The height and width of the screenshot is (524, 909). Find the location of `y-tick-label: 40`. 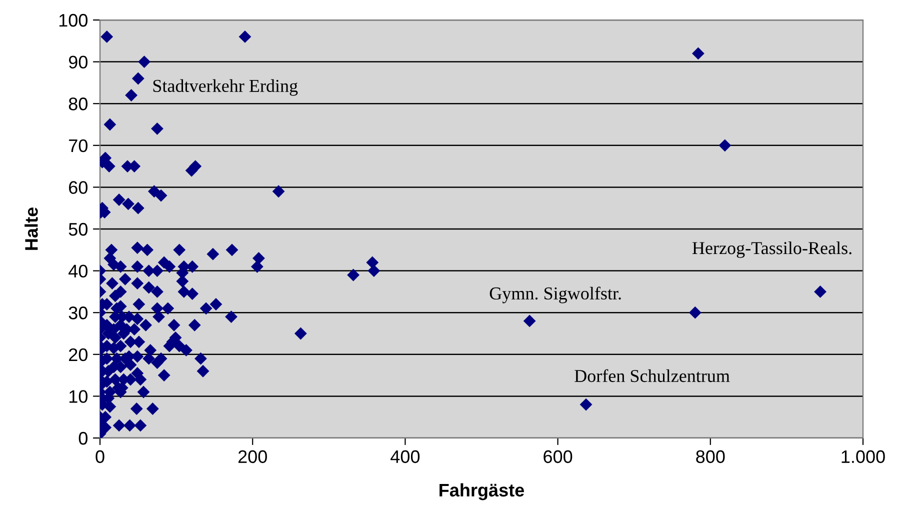

y-tick-label: 40 is located at coordinates (78, 271).